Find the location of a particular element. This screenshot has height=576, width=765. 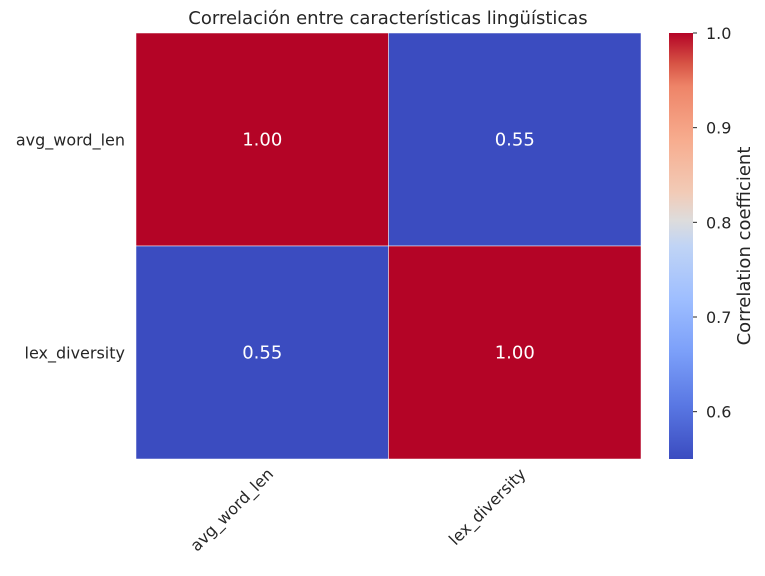

colorbar-tick-label: 0.6 is located at coordinates (718, 412).